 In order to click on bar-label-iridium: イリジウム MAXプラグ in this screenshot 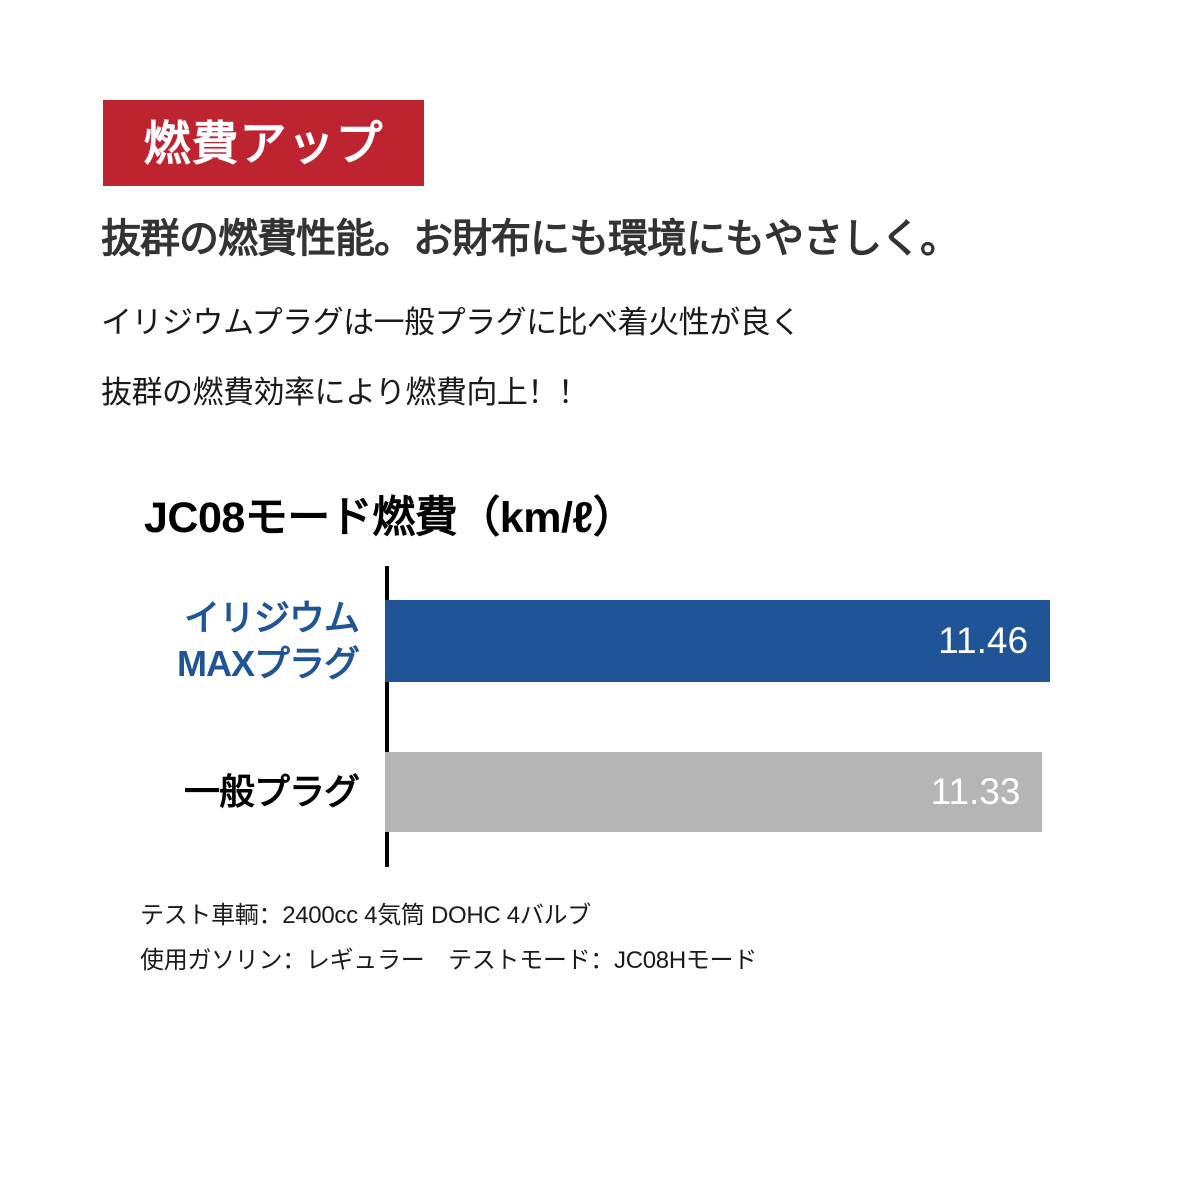, I will do `click(257, 641)`.